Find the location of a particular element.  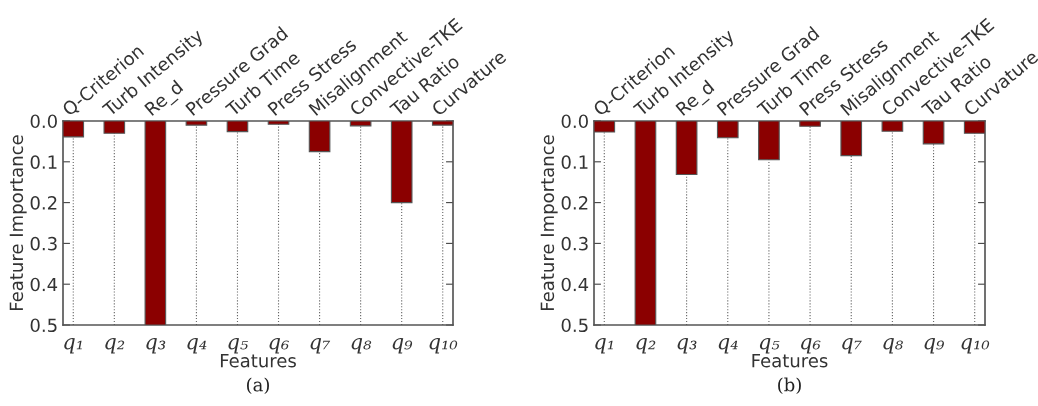

text: (b) is located at coordinates (789, 386).